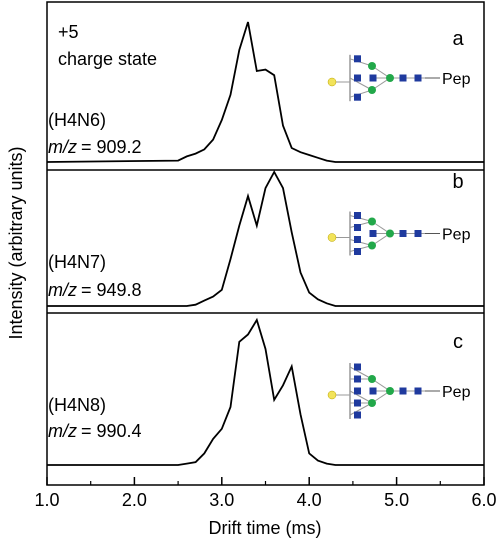  I want to click on mz-value: = 990.4, so click(111, 431).